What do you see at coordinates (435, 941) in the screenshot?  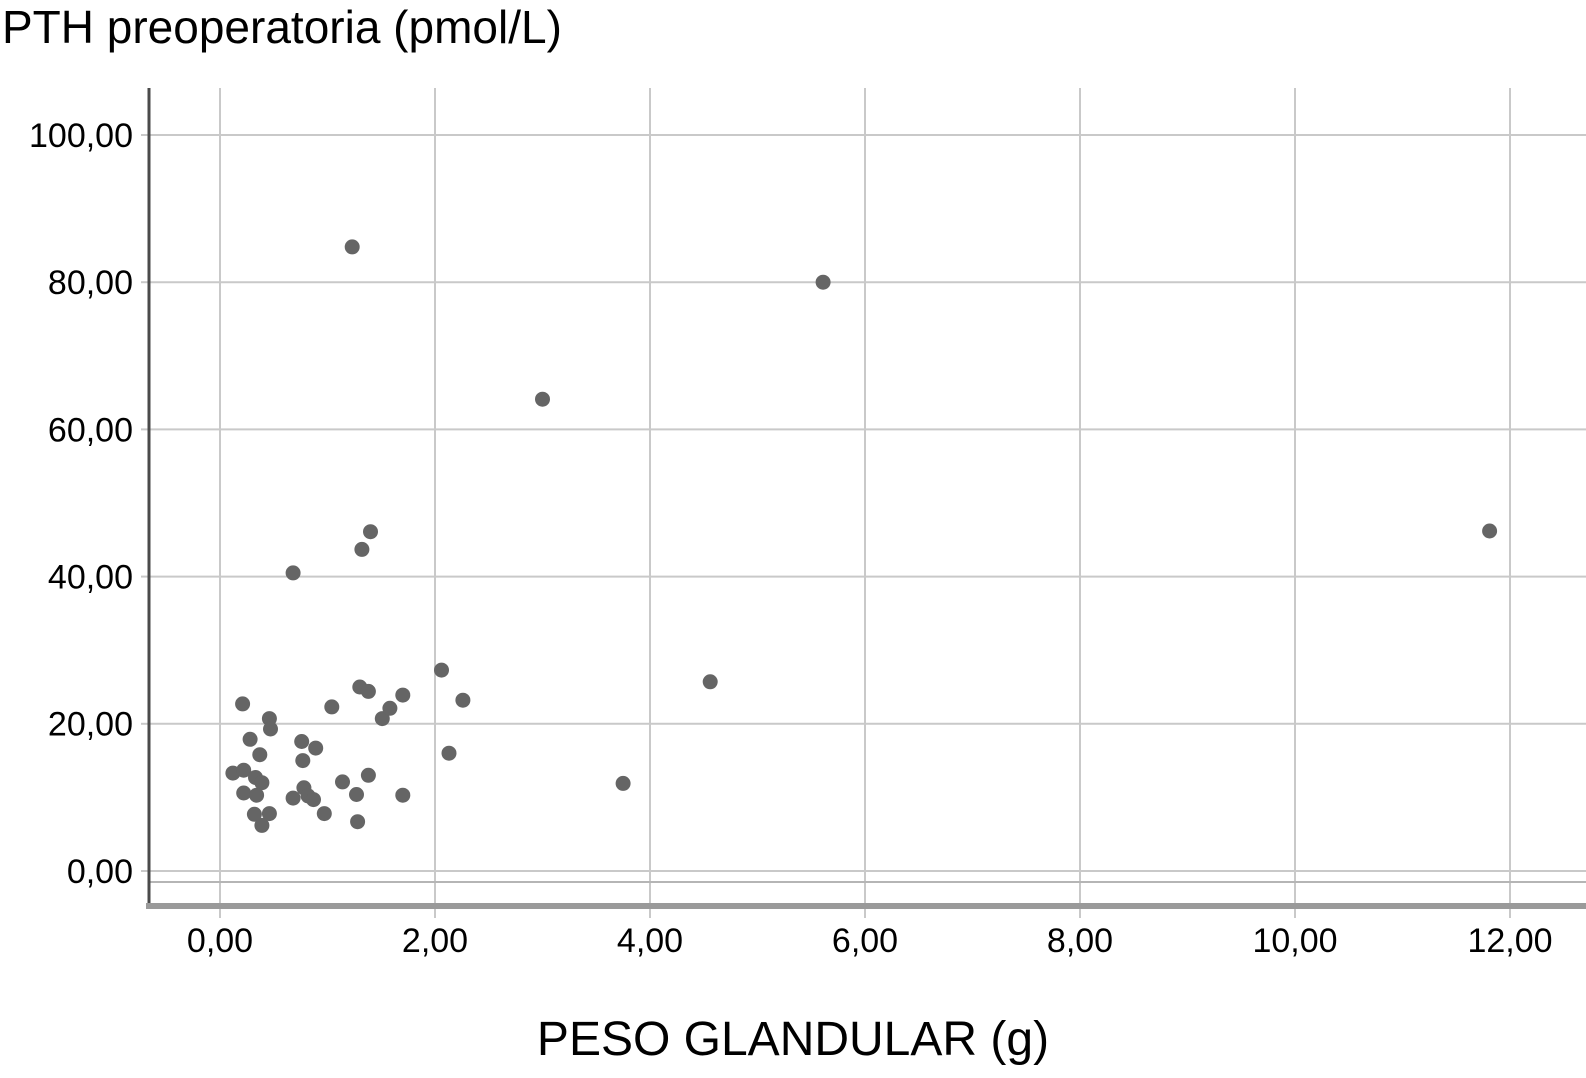 I see `x-tick-label: 2,00` at bounding box center [435, 941].